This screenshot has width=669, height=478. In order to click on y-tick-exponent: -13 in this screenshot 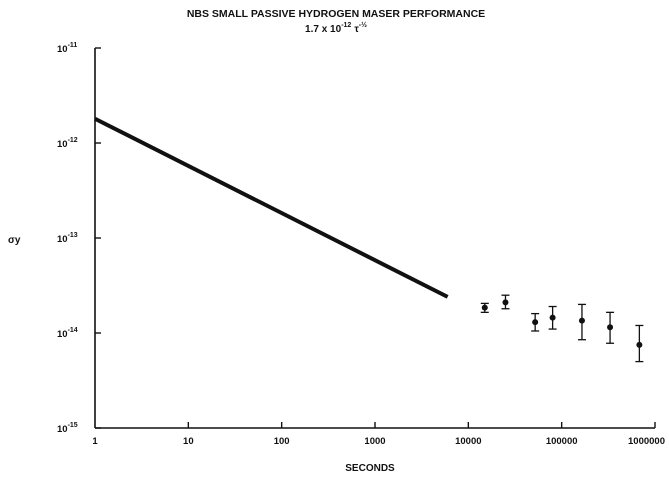, I will do `click(73, 235)`.